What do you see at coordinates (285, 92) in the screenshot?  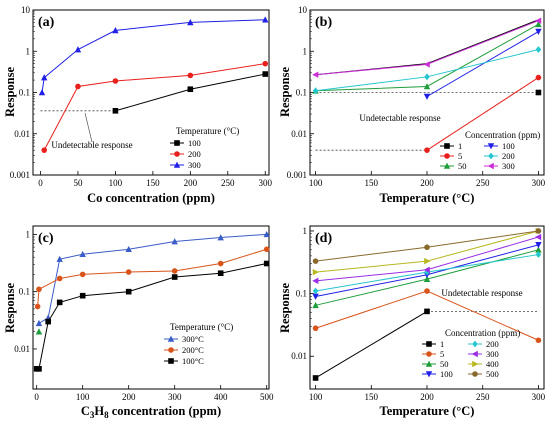 I see `panel-b-y-axis-label: Response` at bounding box center [285, 92].